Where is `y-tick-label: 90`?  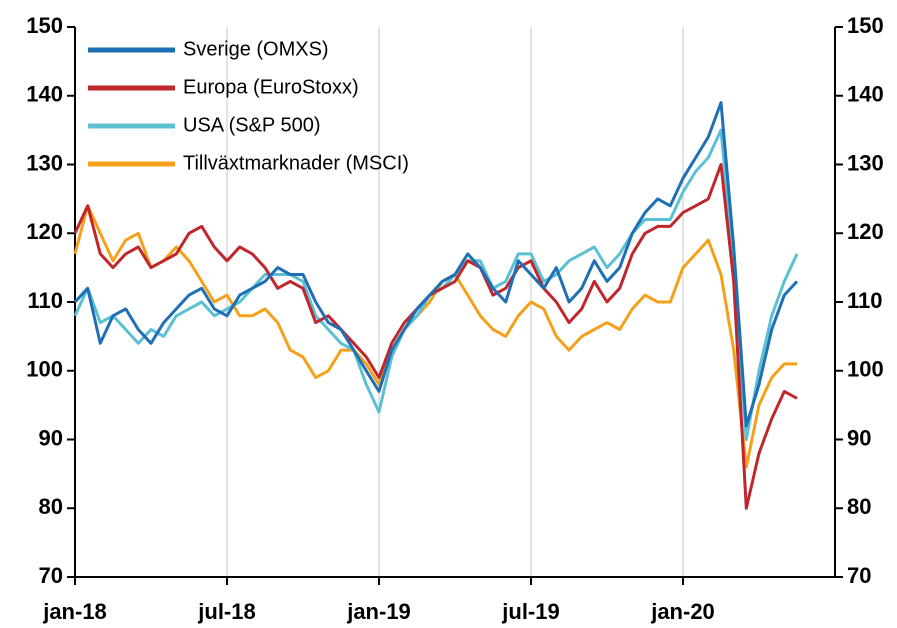 y-tick-label: 90 is located at coordinates (51, 437).